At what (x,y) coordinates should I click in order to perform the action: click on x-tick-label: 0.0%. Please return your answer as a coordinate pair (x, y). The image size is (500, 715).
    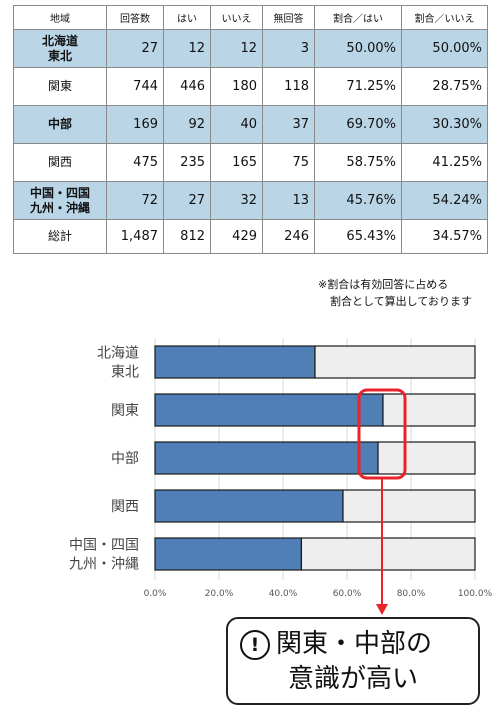
    Looking at the image, I should click on (155, 594).